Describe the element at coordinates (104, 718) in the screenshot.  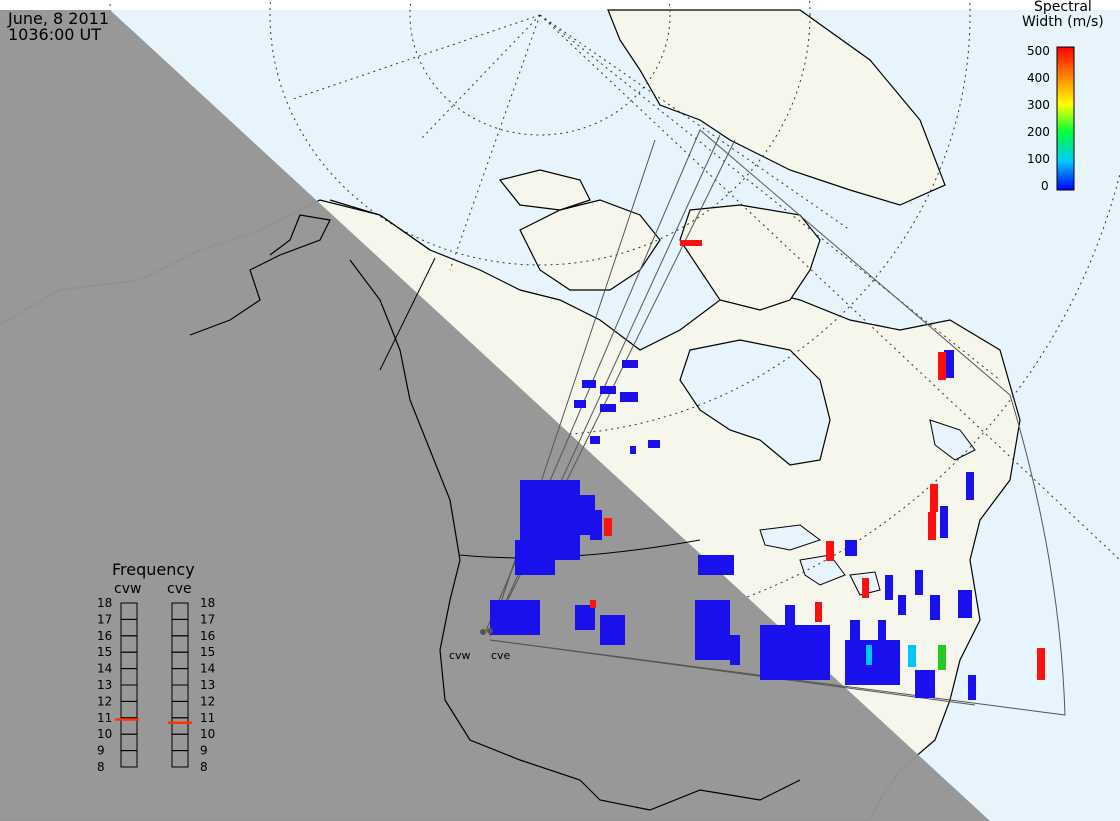
I see `frequency-tick-left: 11` at that location.